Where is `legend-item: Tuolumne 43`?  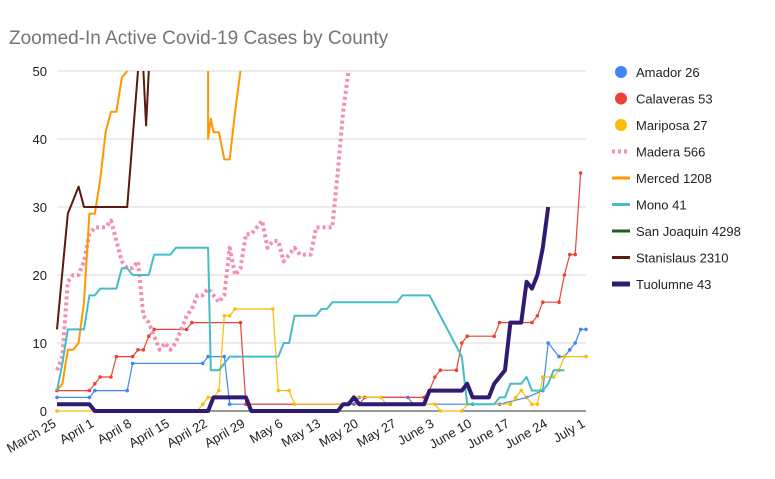 legend-item: Tuolumne 43 is located at coordinates (661, 284).